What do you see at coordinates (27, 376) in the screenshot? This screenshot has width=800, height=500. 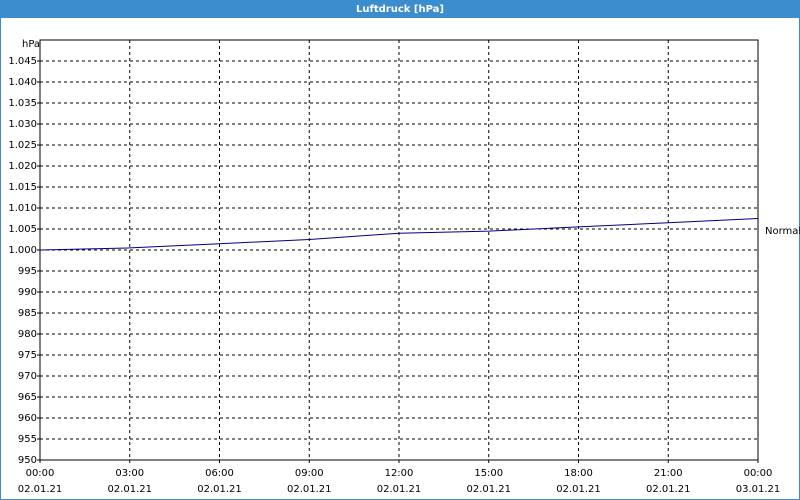 I see `y-tick-label: 970` at bounding box center [27, 376].